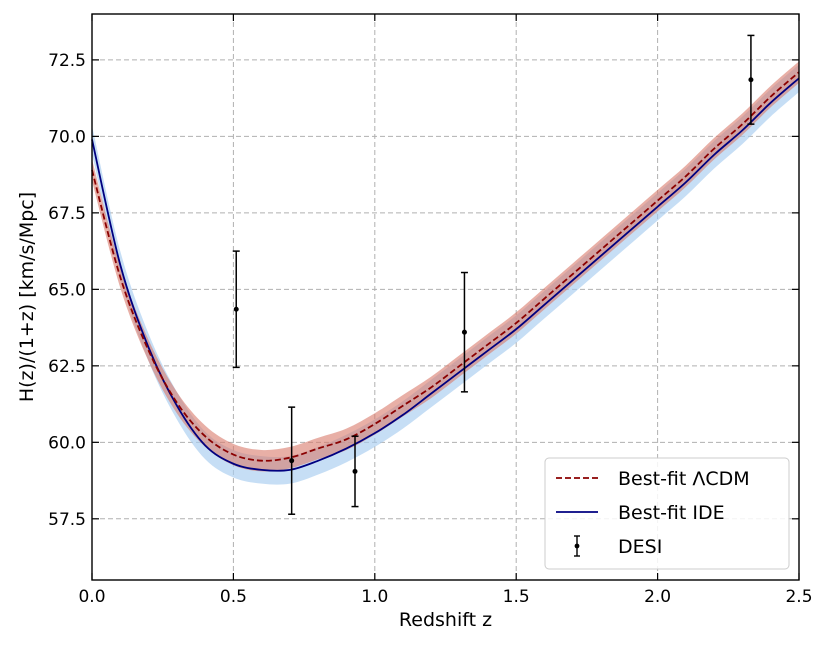 This screenshot has width=830, height=646. I want to click on y-tick-label: 67.5, so click(67, 214).